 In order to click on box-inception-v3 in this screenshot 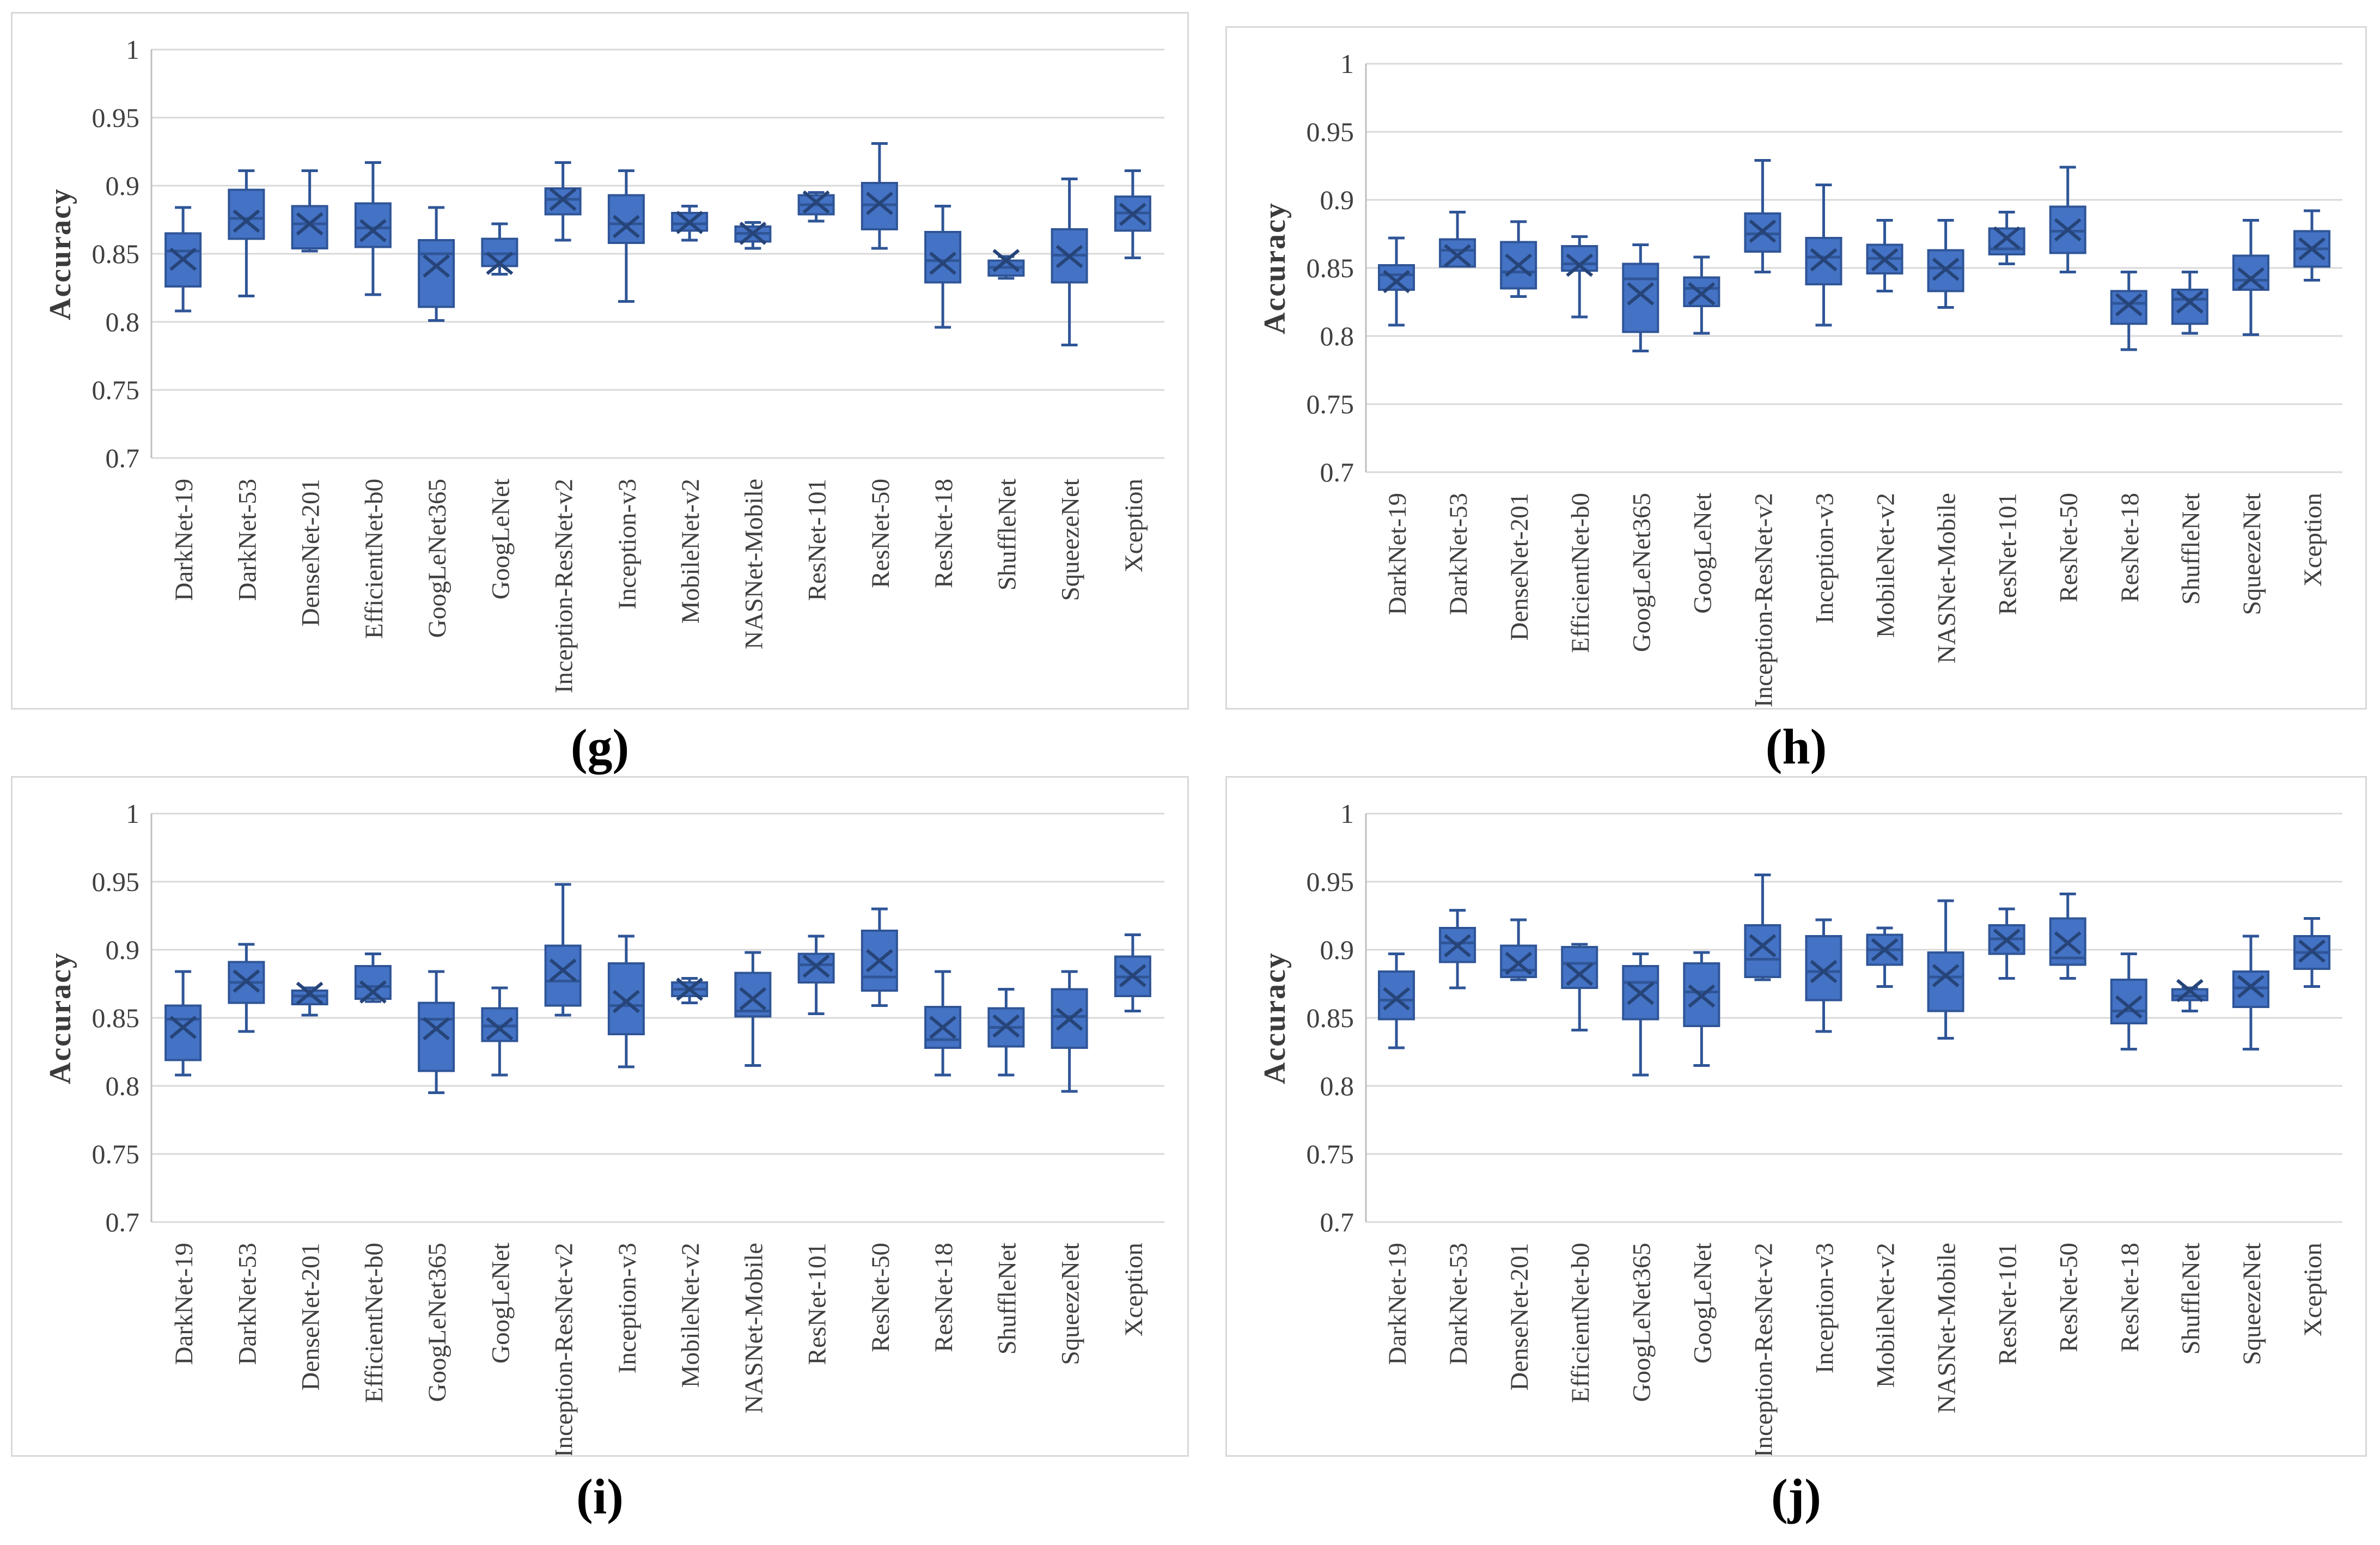, I will do `click(626, 236)`.